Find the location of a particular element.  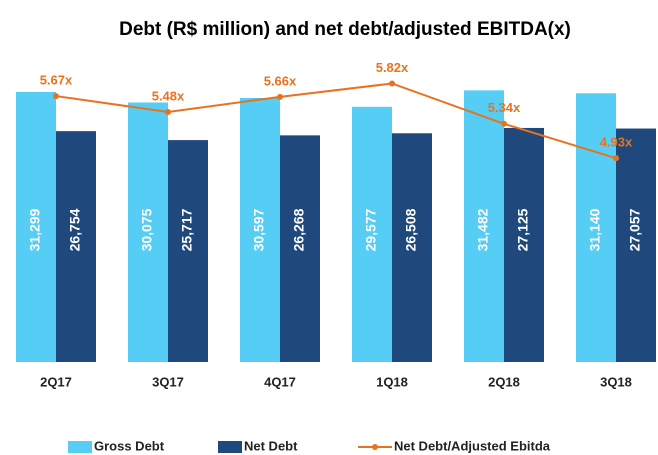

line-value-label: 5.82x is located at coordinates (392, 67).